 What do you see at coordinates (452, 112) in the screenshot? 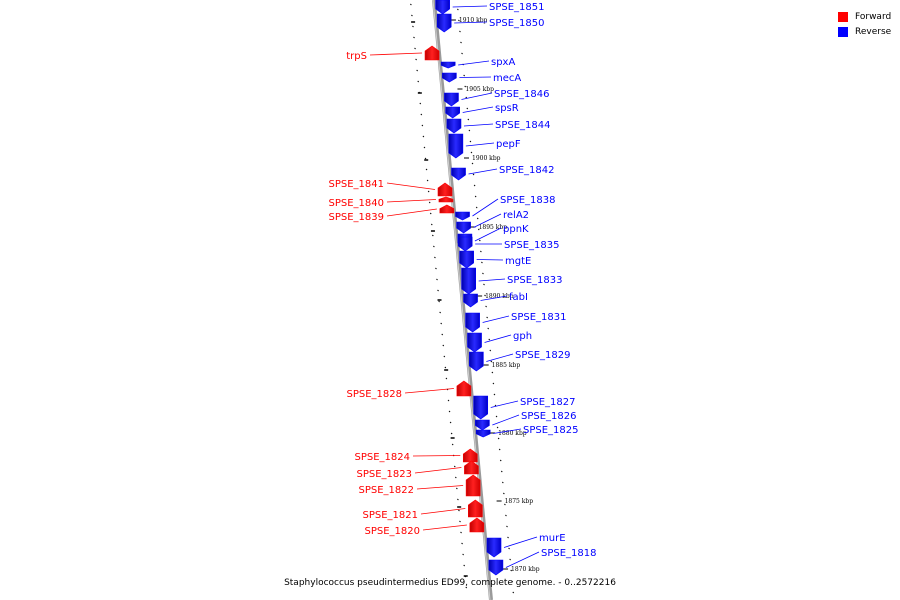
I see `gene-spsR-arrow` at bounding box center [452, 112].